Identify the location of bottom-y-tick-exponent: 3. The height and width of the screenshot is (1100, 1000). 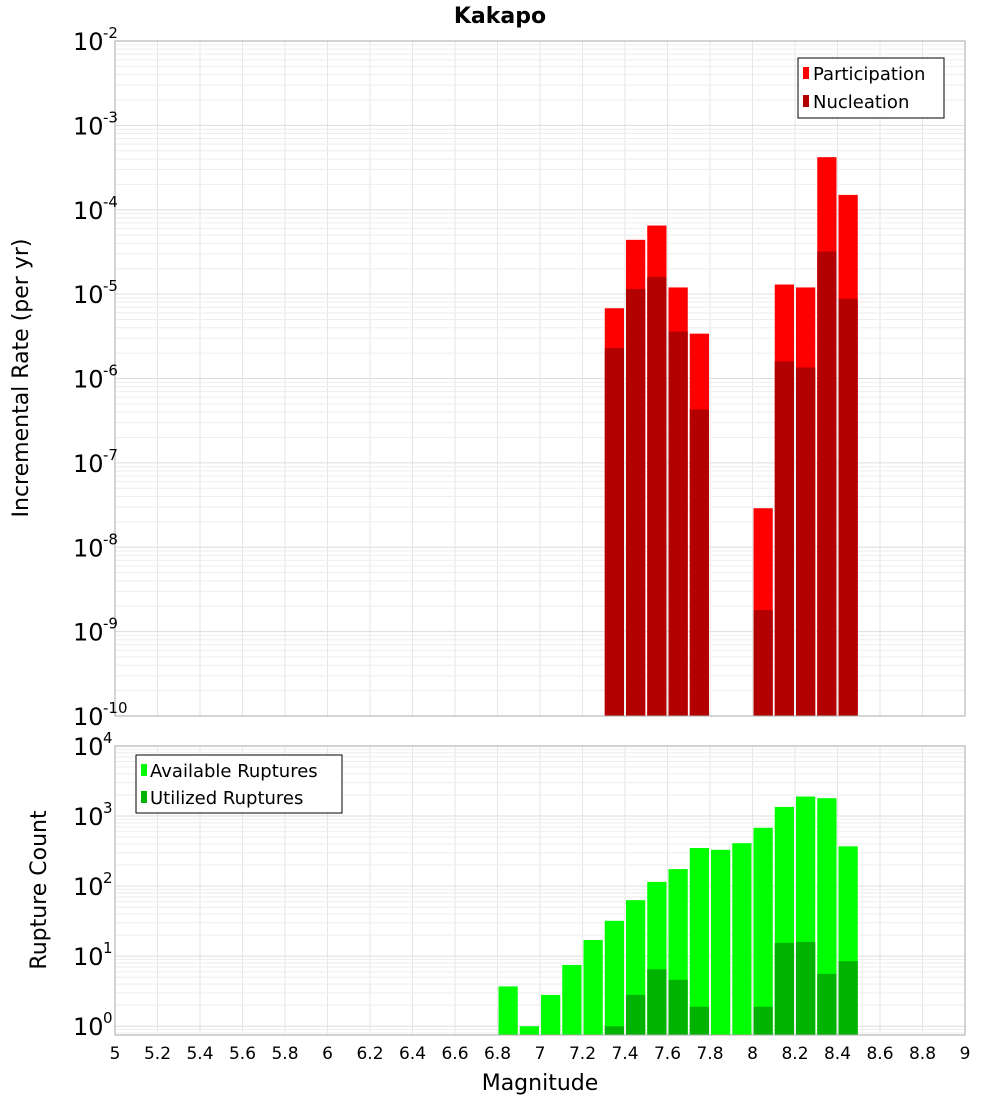
(108, 808).